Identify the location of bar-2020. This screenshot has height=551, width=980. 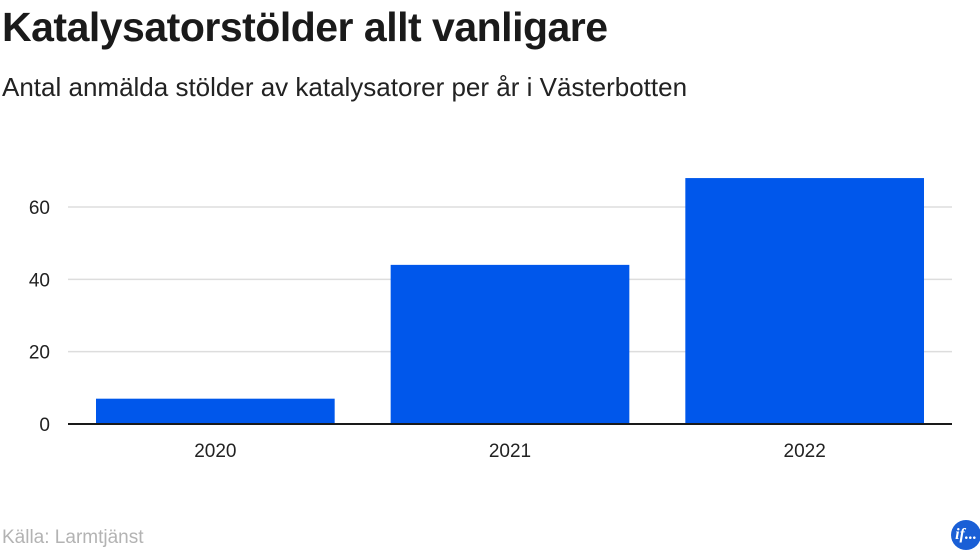
(215, 411).